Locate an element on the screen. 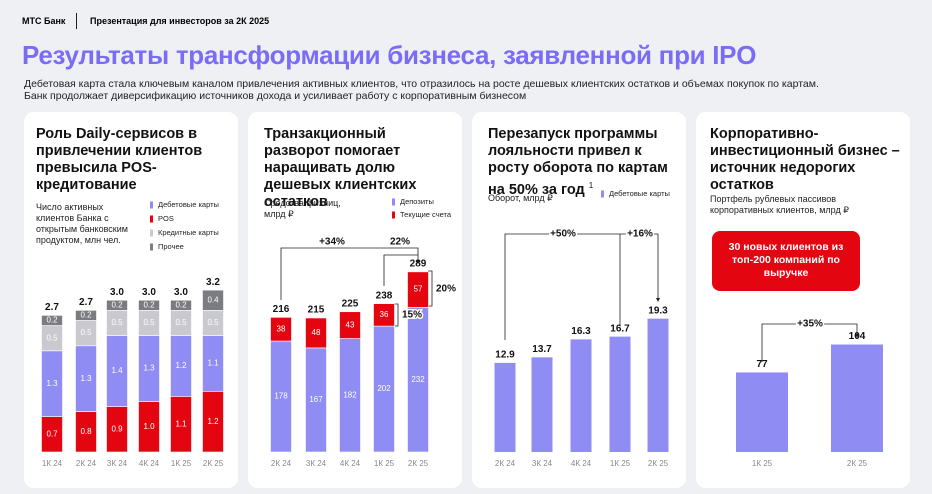  total-label: 215 is located at coordinates (316, 310).